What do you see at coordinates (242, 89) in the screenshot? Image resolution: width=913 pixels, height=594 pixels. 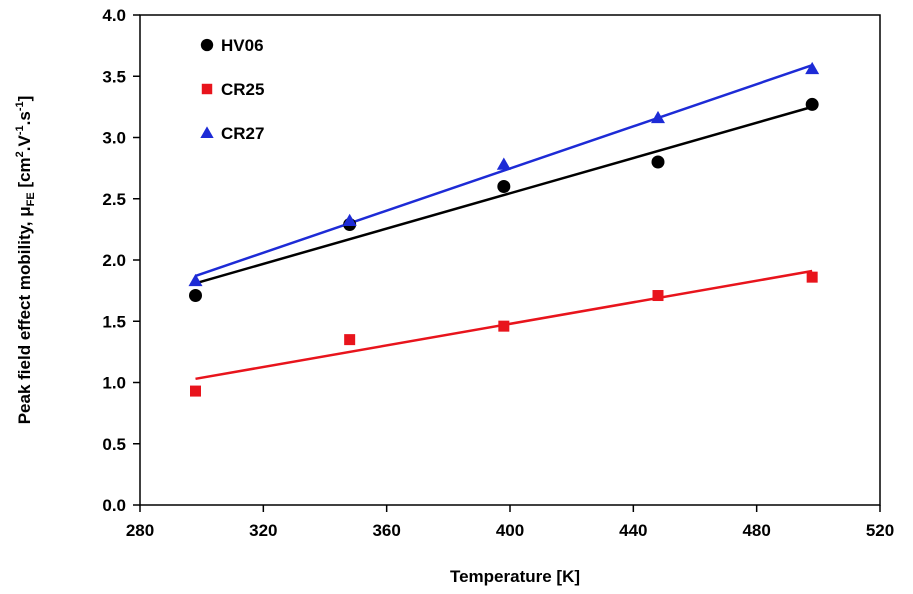 I see `legend-label-cr25: CR25` at bounding box center [242, 89].